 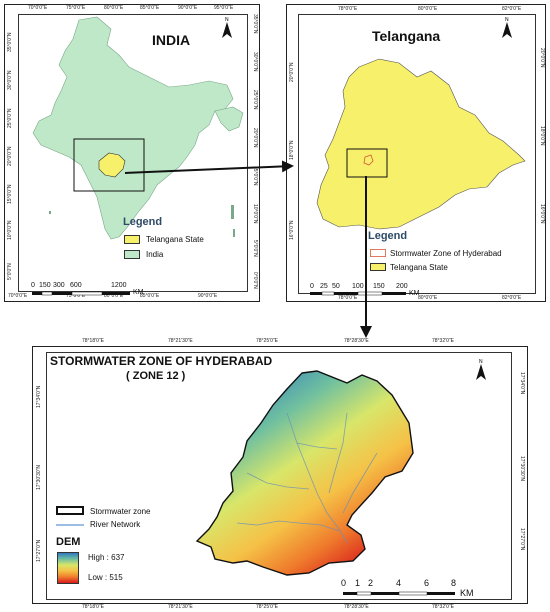 What do you see at coordinates (161, 361) in the screenshot?
I see `zone-title: STORMWATER ZONE OF HYDERABAD` at bounding box center [161, 361].